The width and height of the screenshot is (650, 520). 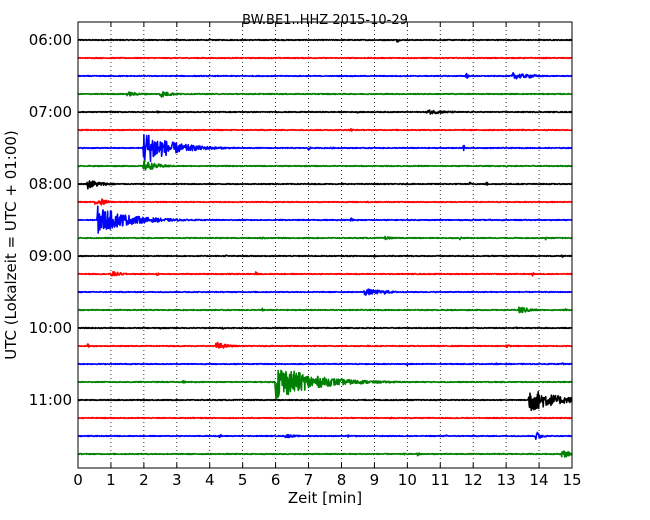 What do you see at coordinates (506, 480) in the screenshot?
I see `x-tick-label-13: 13` at bounding box center [506, 480].